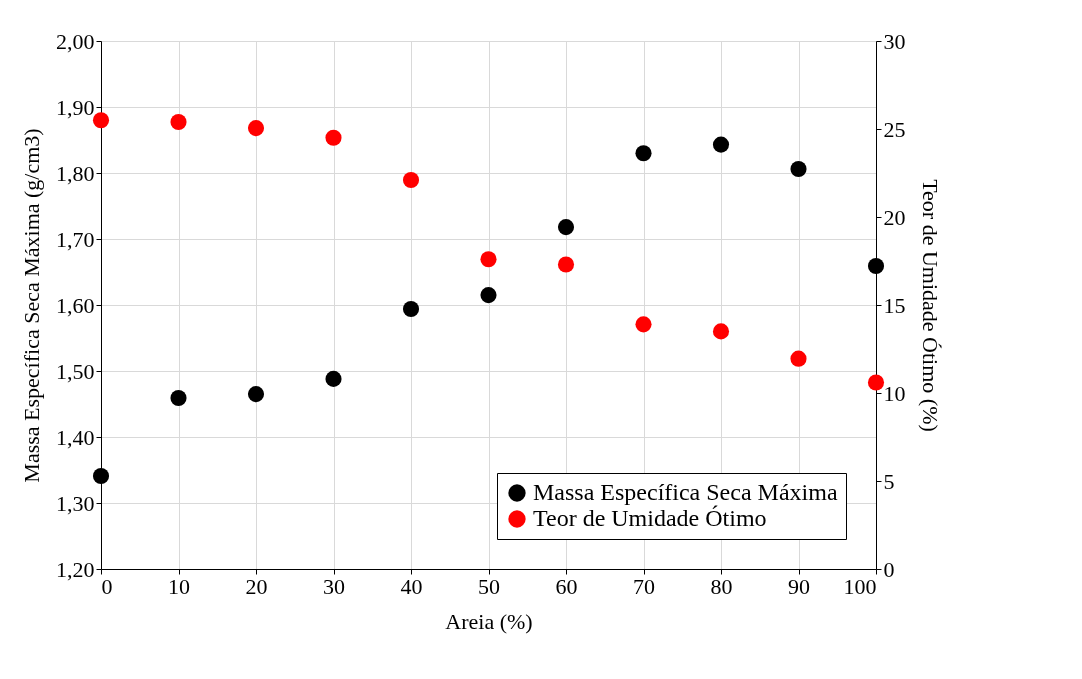 The height and width of the screenshot is (679, 1082). I want to click on y2-axis-title: Teor de Umidade Ótimo (%), so click(930, 305).